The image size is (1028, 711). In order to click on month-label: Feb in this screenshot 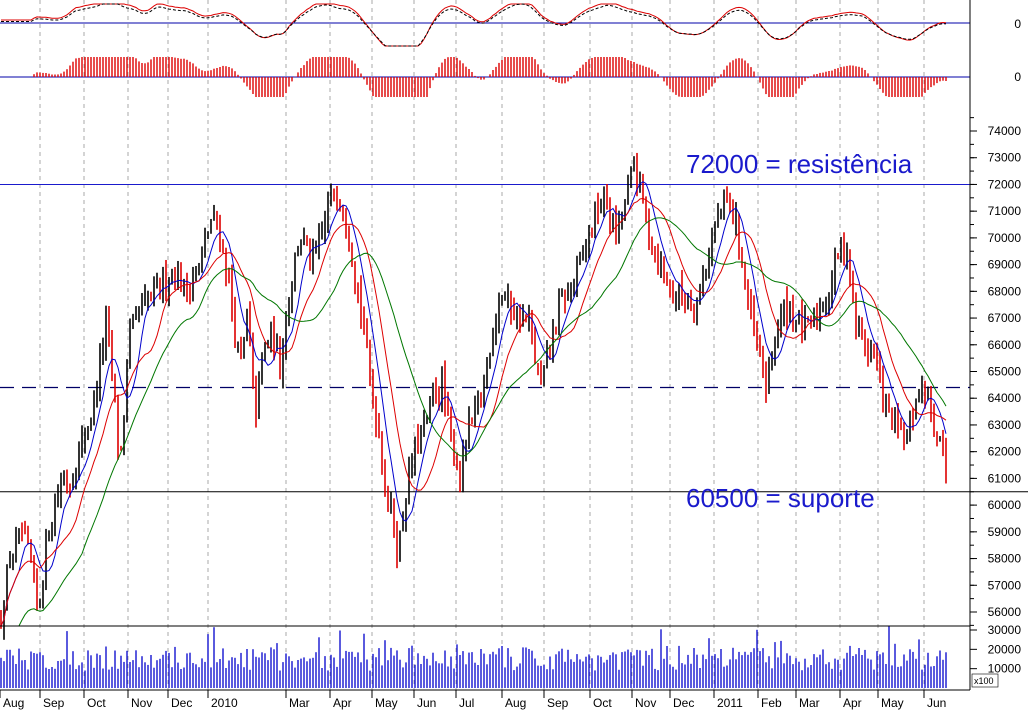, I will do `click(771, 703)`.